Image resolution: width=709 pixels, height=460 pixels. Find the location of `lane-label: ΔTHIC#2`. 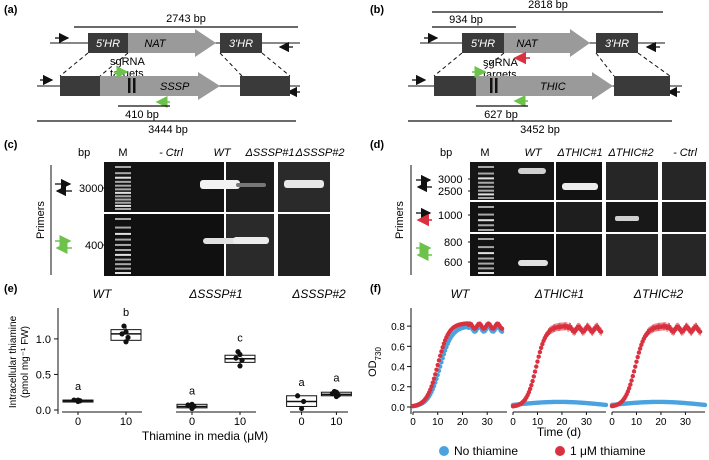

lane-label: ΔTHIC#2 is located at coordinates (630, 153).